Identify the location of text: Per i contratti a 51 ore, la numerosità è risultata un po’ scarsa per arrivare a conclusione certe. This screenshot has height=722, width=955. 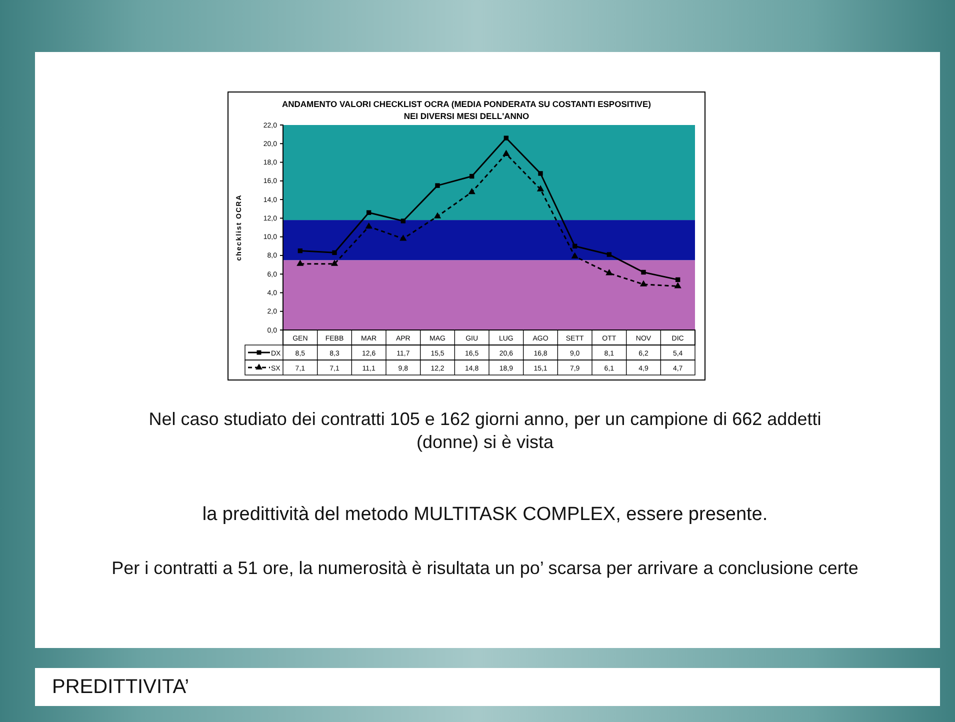
(485, 568).